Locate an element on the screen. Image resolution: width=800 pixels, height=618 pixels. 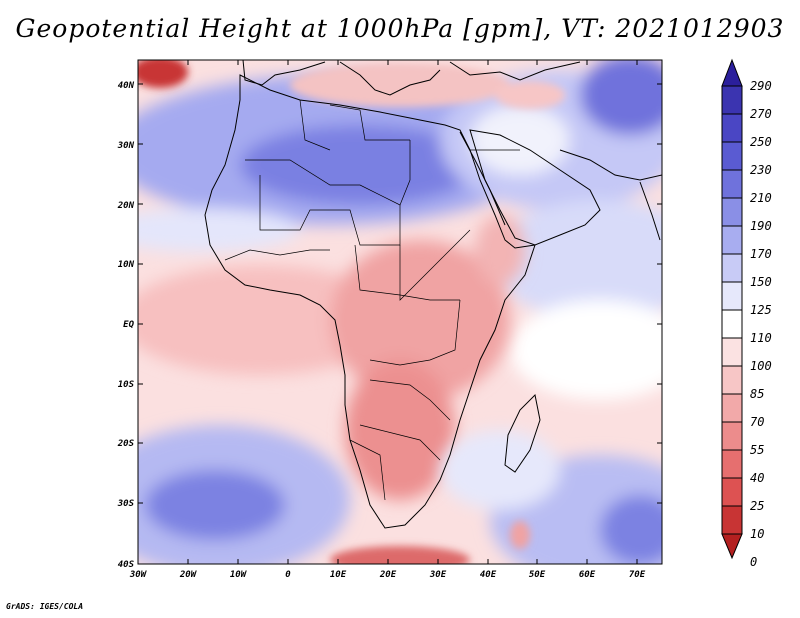
lon-label: 0 is located at coordinates (288, 575).